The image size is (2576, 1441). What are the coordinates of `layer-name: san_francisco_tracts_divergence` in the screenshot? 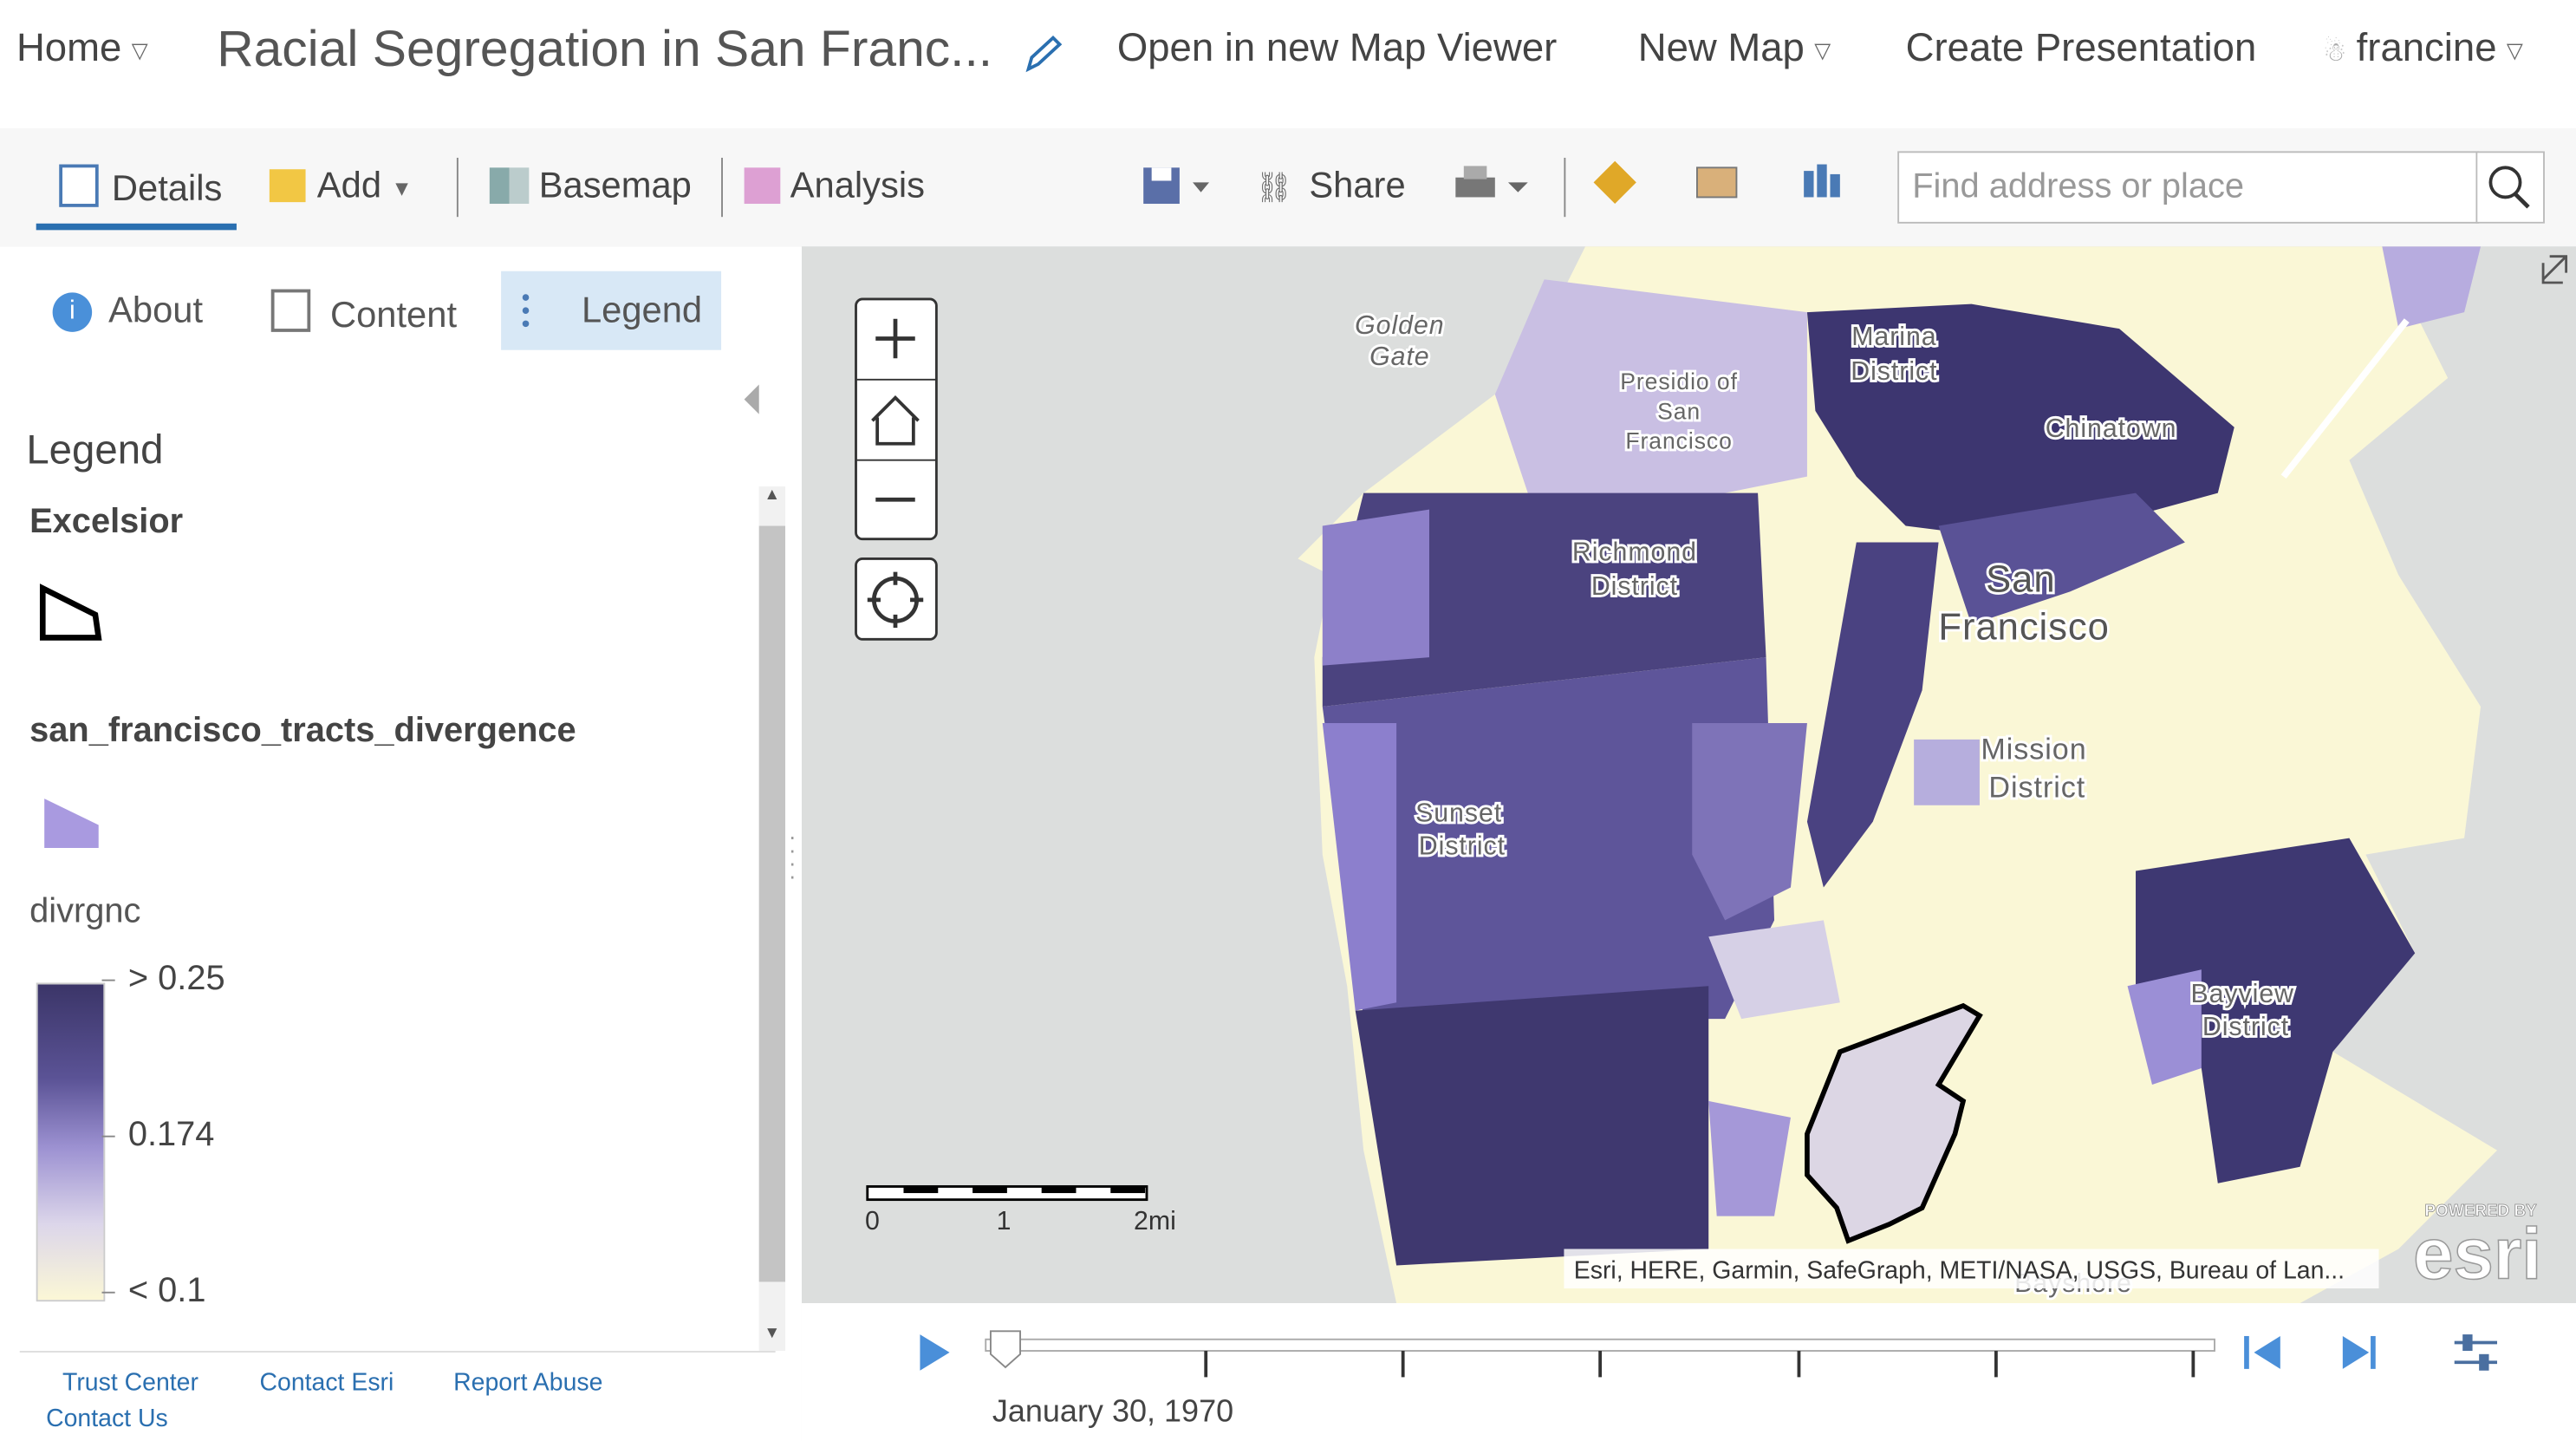 It's located at (302, 731).